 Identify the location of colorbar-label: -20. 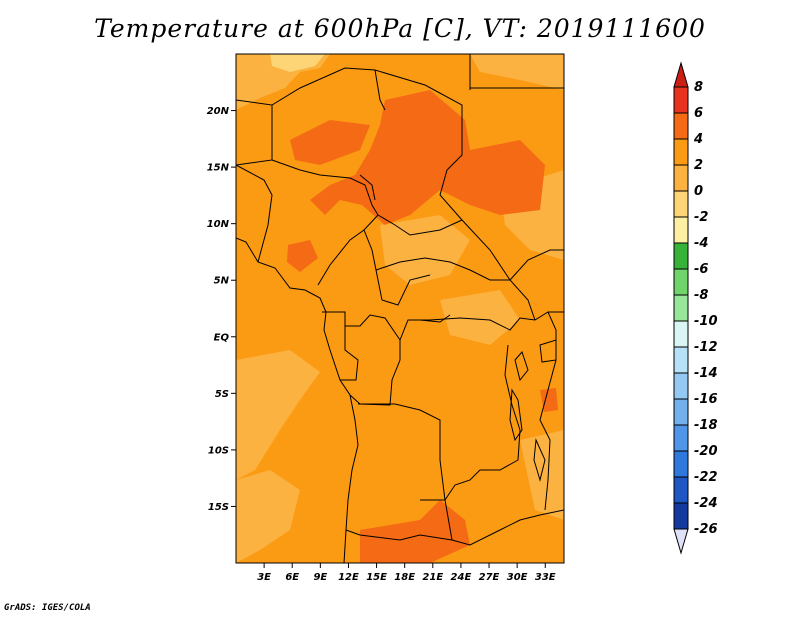
(706, 451).